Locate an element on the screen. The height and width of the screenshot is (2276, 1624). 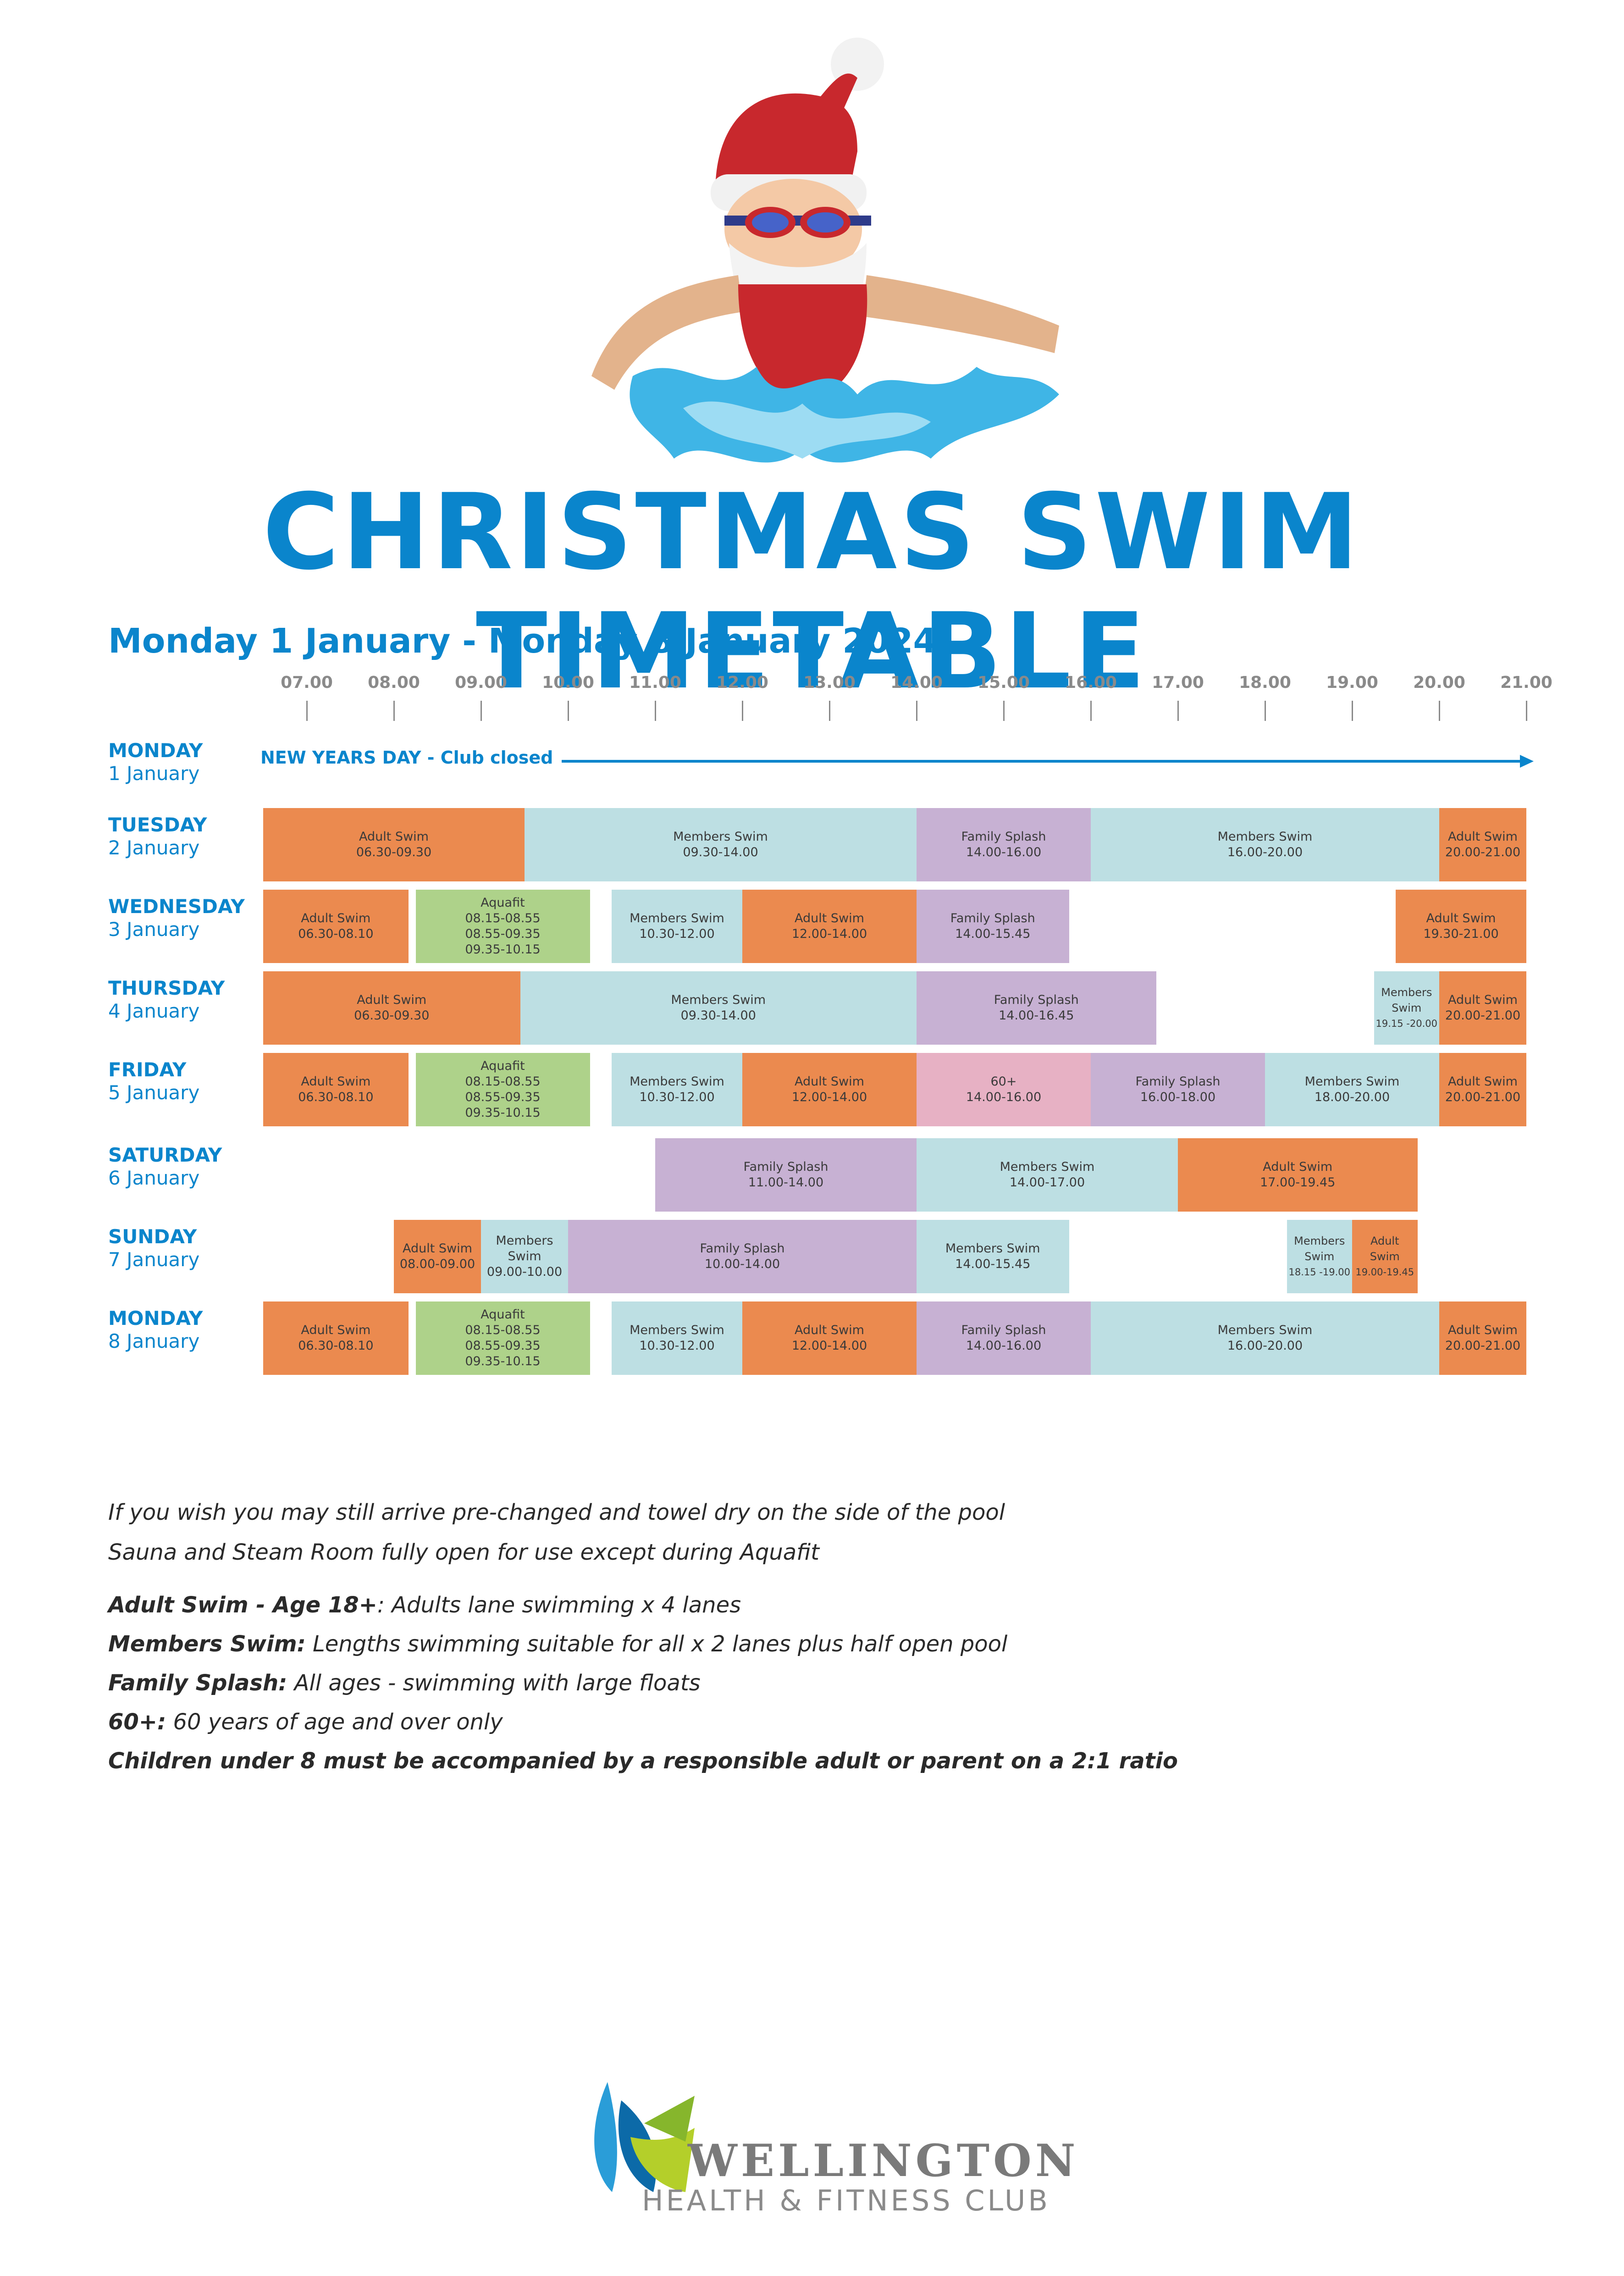
day-name: FRIDAY is located at coordinates (147, 1069).